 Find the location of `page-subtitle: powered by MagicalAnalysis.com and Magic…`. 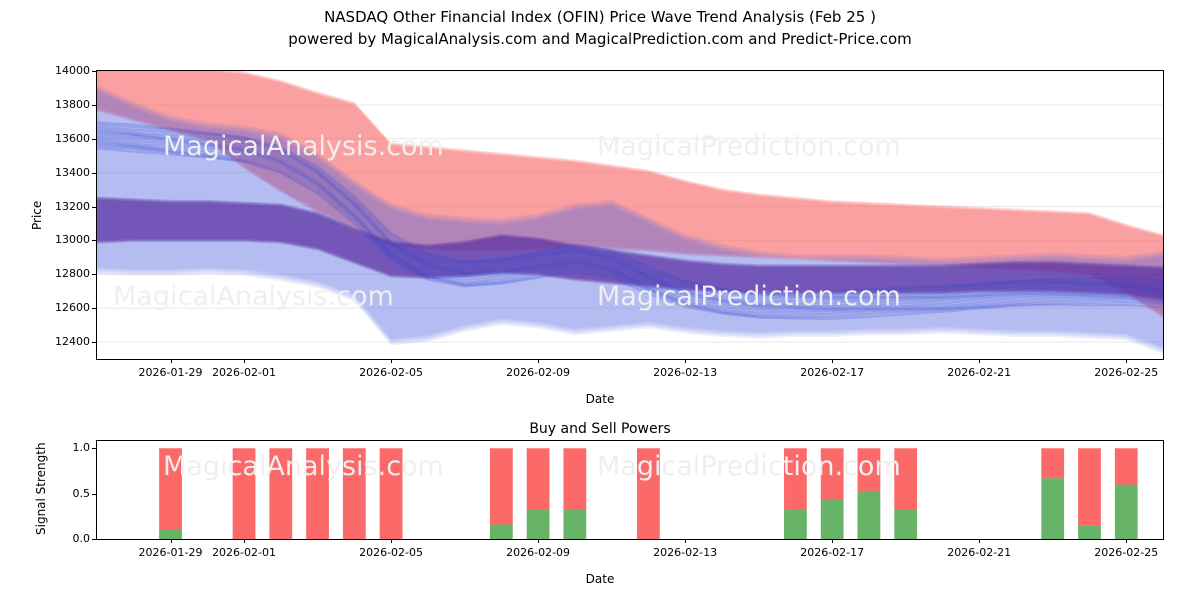

page-subtitle: powered by MagicalAnalysis.com and Magic… is located at coordinates (600, 39).